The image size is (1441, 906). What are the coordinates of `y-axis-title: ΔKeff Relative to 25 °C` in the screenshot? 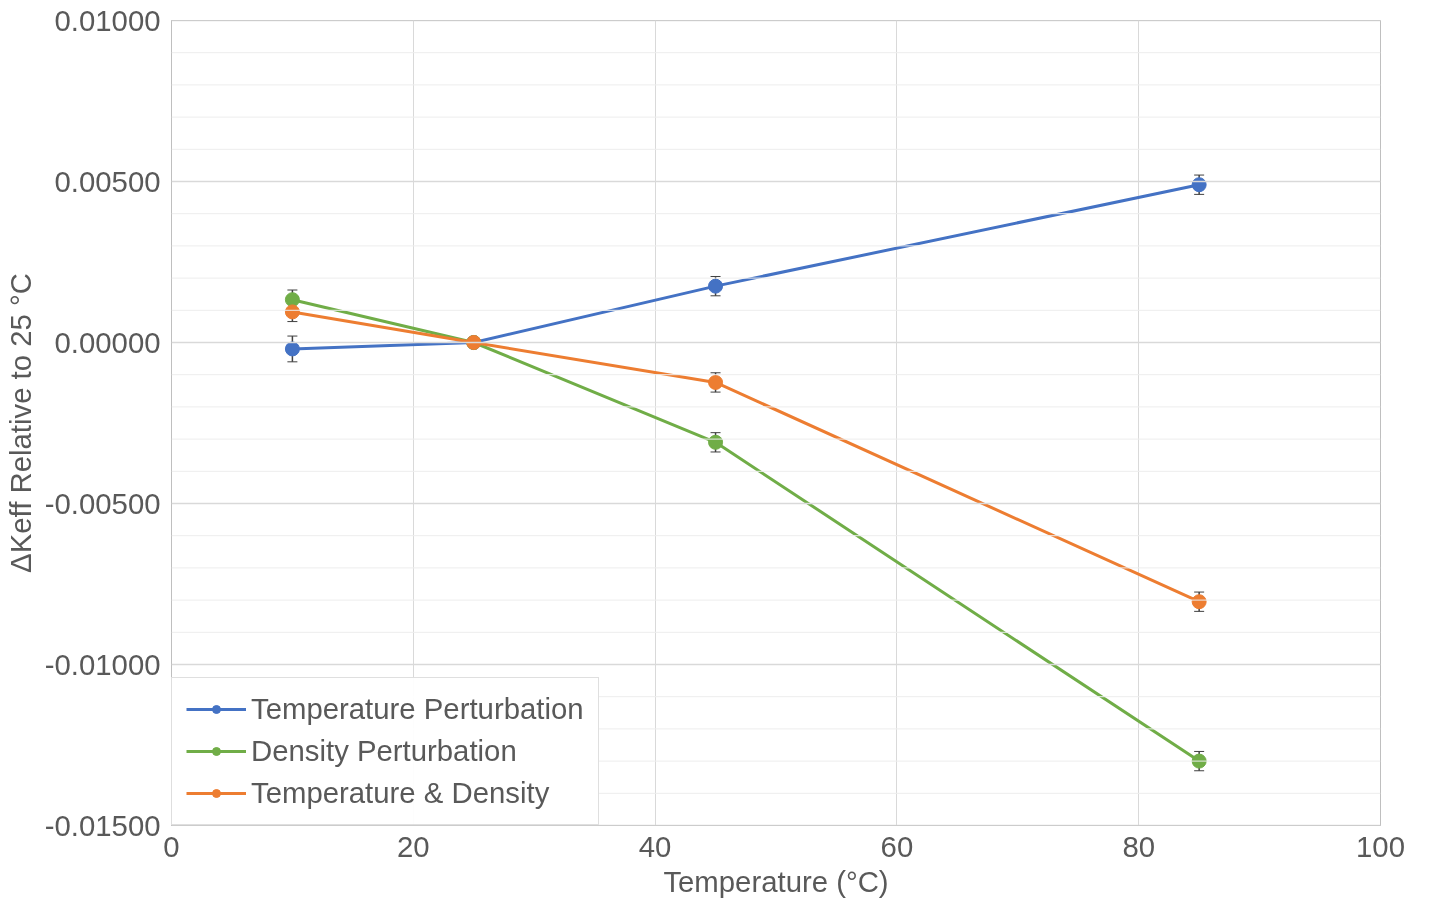 It's located at (20, 423).